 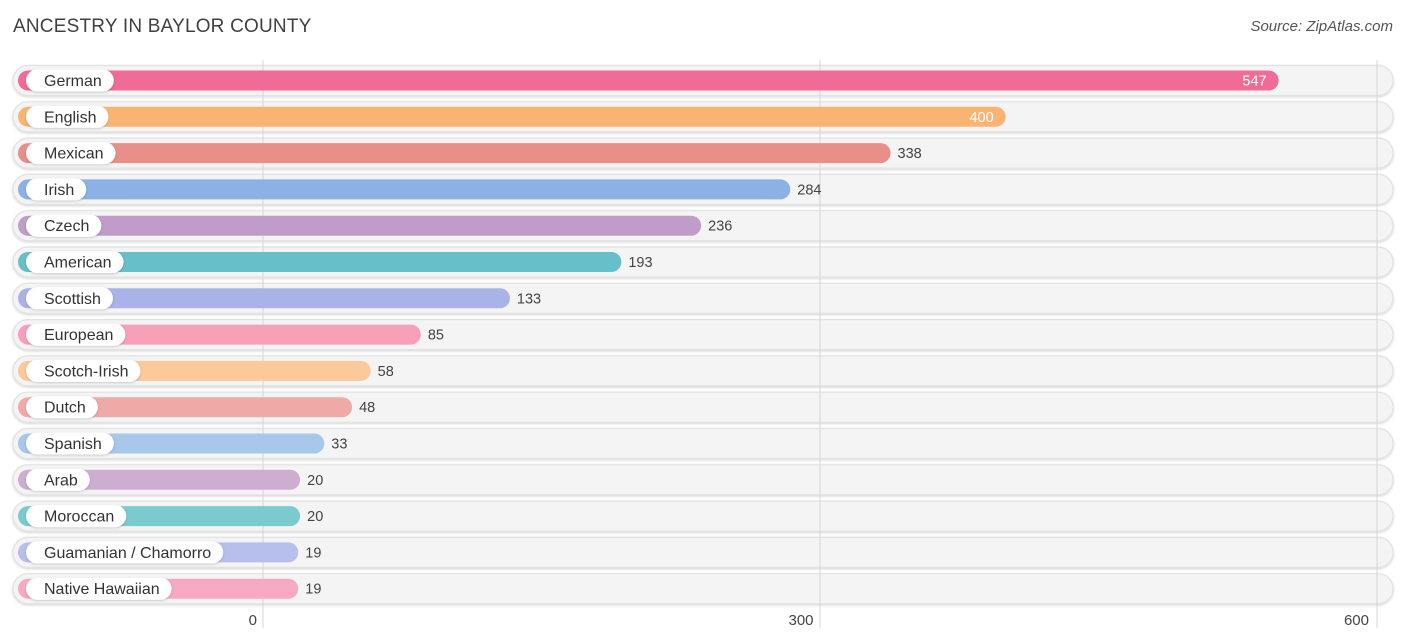 What do you see at coordinates (981, 118) in the screenshot?
I see `value-label: 400` at bounding box center [981, 118].